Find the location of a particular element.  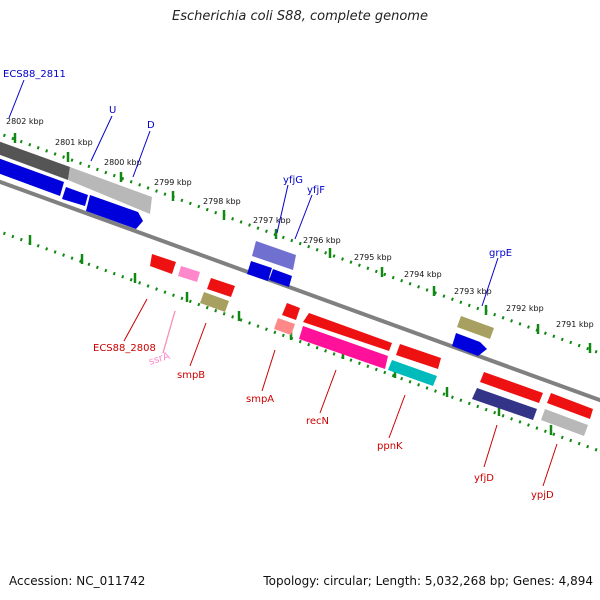

gene-ppnk-cyan is located at coordinates (412, 373).